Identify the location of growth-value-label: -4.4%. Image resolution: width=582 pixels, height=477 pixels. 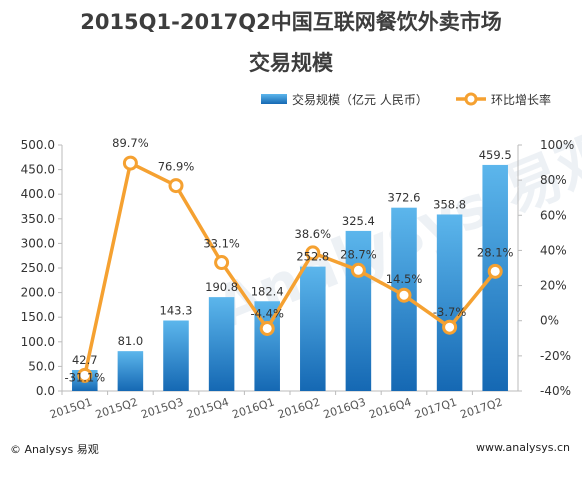
(267, 313).